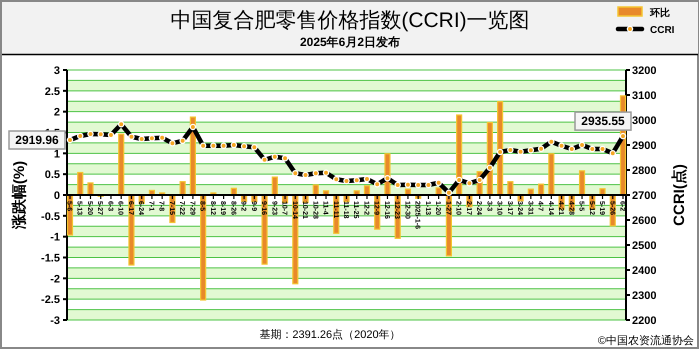  I want to click on y-tick-label: 0.5, so click(52, 175).